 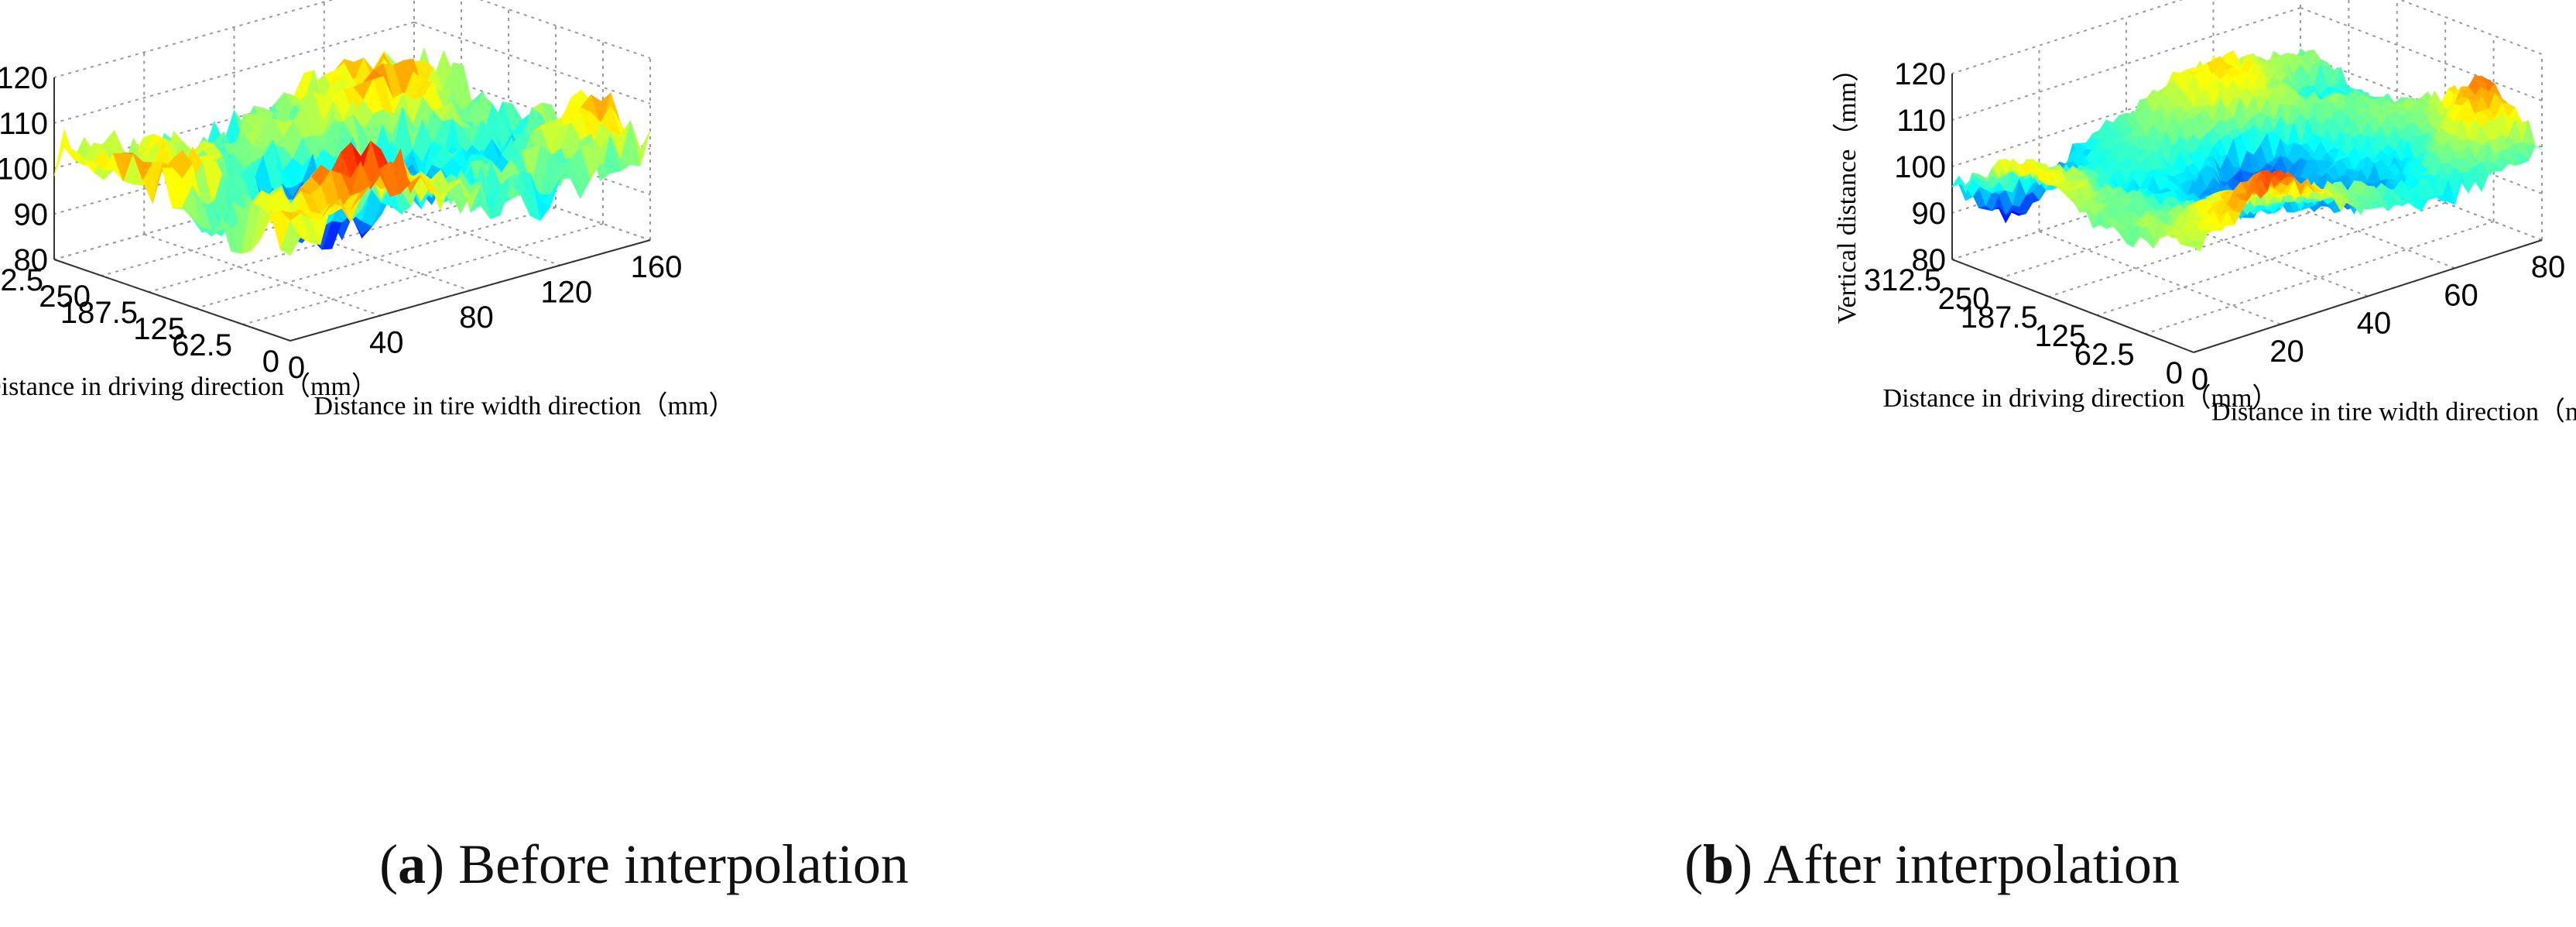 What do you see at coordinates (1847, 190) in the screenshot?
I see `z-axis-label: Vertical distance（mm）` at bounding box center [1847, 190].